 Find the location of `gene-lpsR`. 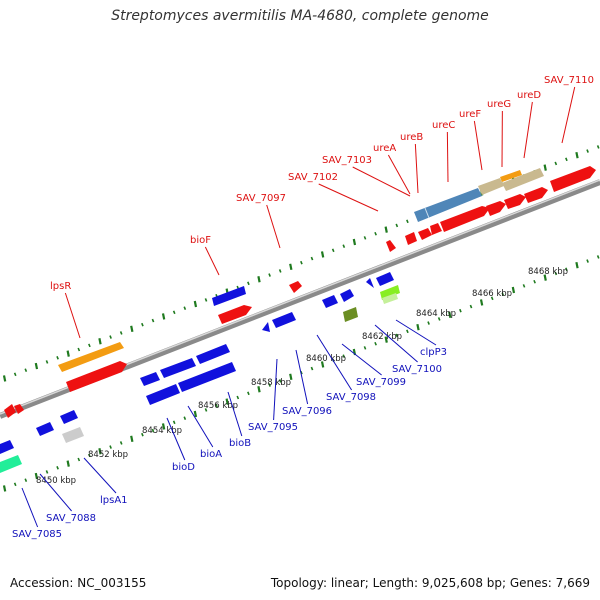

gene-lpsR is located at coordinates (91, 357).